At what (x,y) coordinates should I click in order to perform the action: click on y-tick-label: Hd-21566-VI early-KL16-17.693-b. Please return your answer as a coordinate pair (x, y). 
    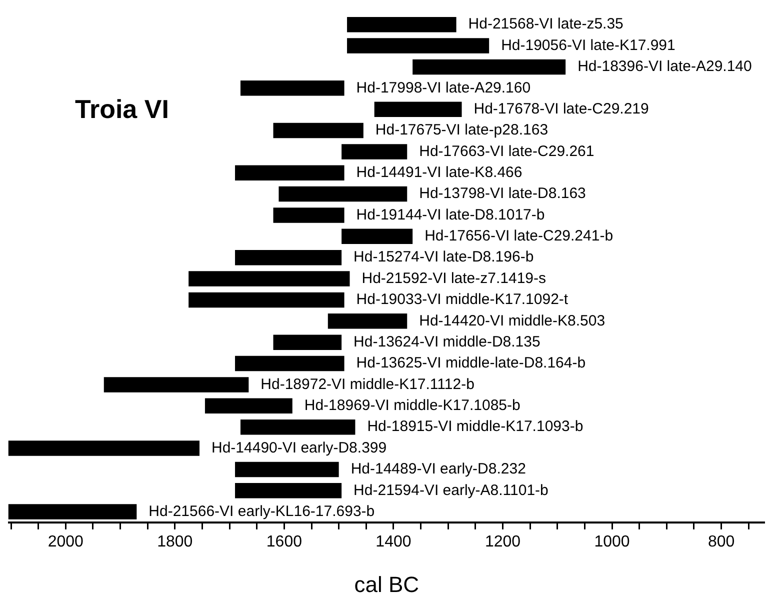
    Looking at the image, I should click on (261, 511).